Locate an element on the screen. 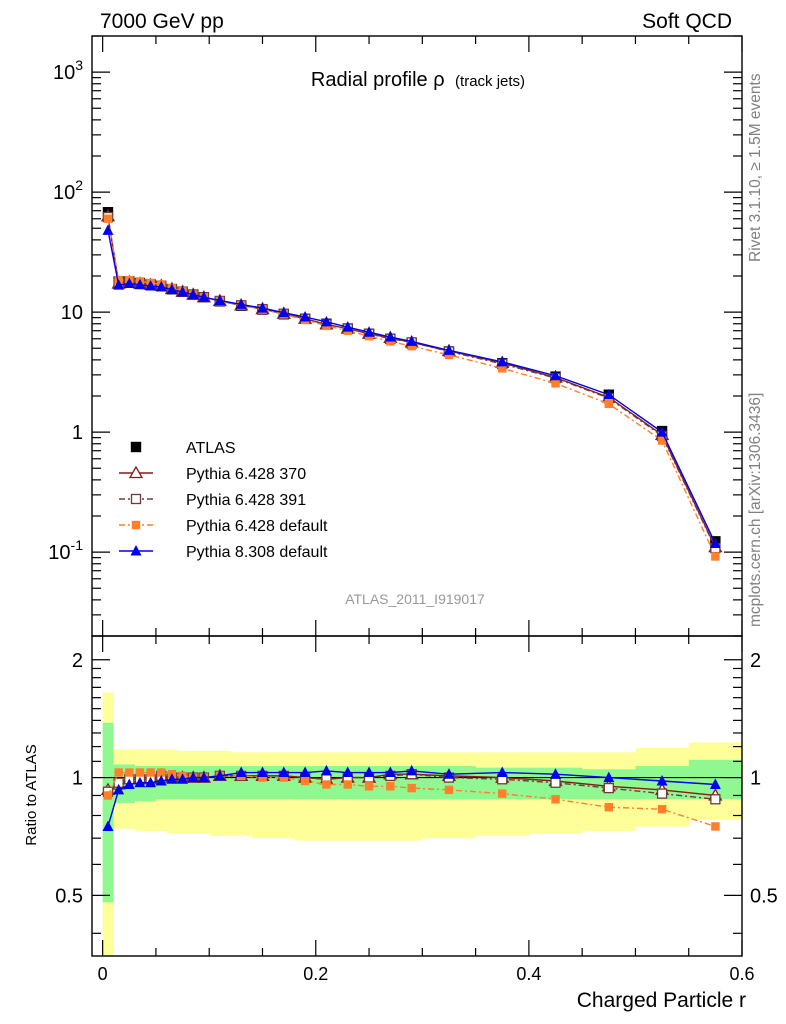 The height and width of the screenshot is (1024, 786). main-y-tick-label: 10² is located at coordinates (68, 190).